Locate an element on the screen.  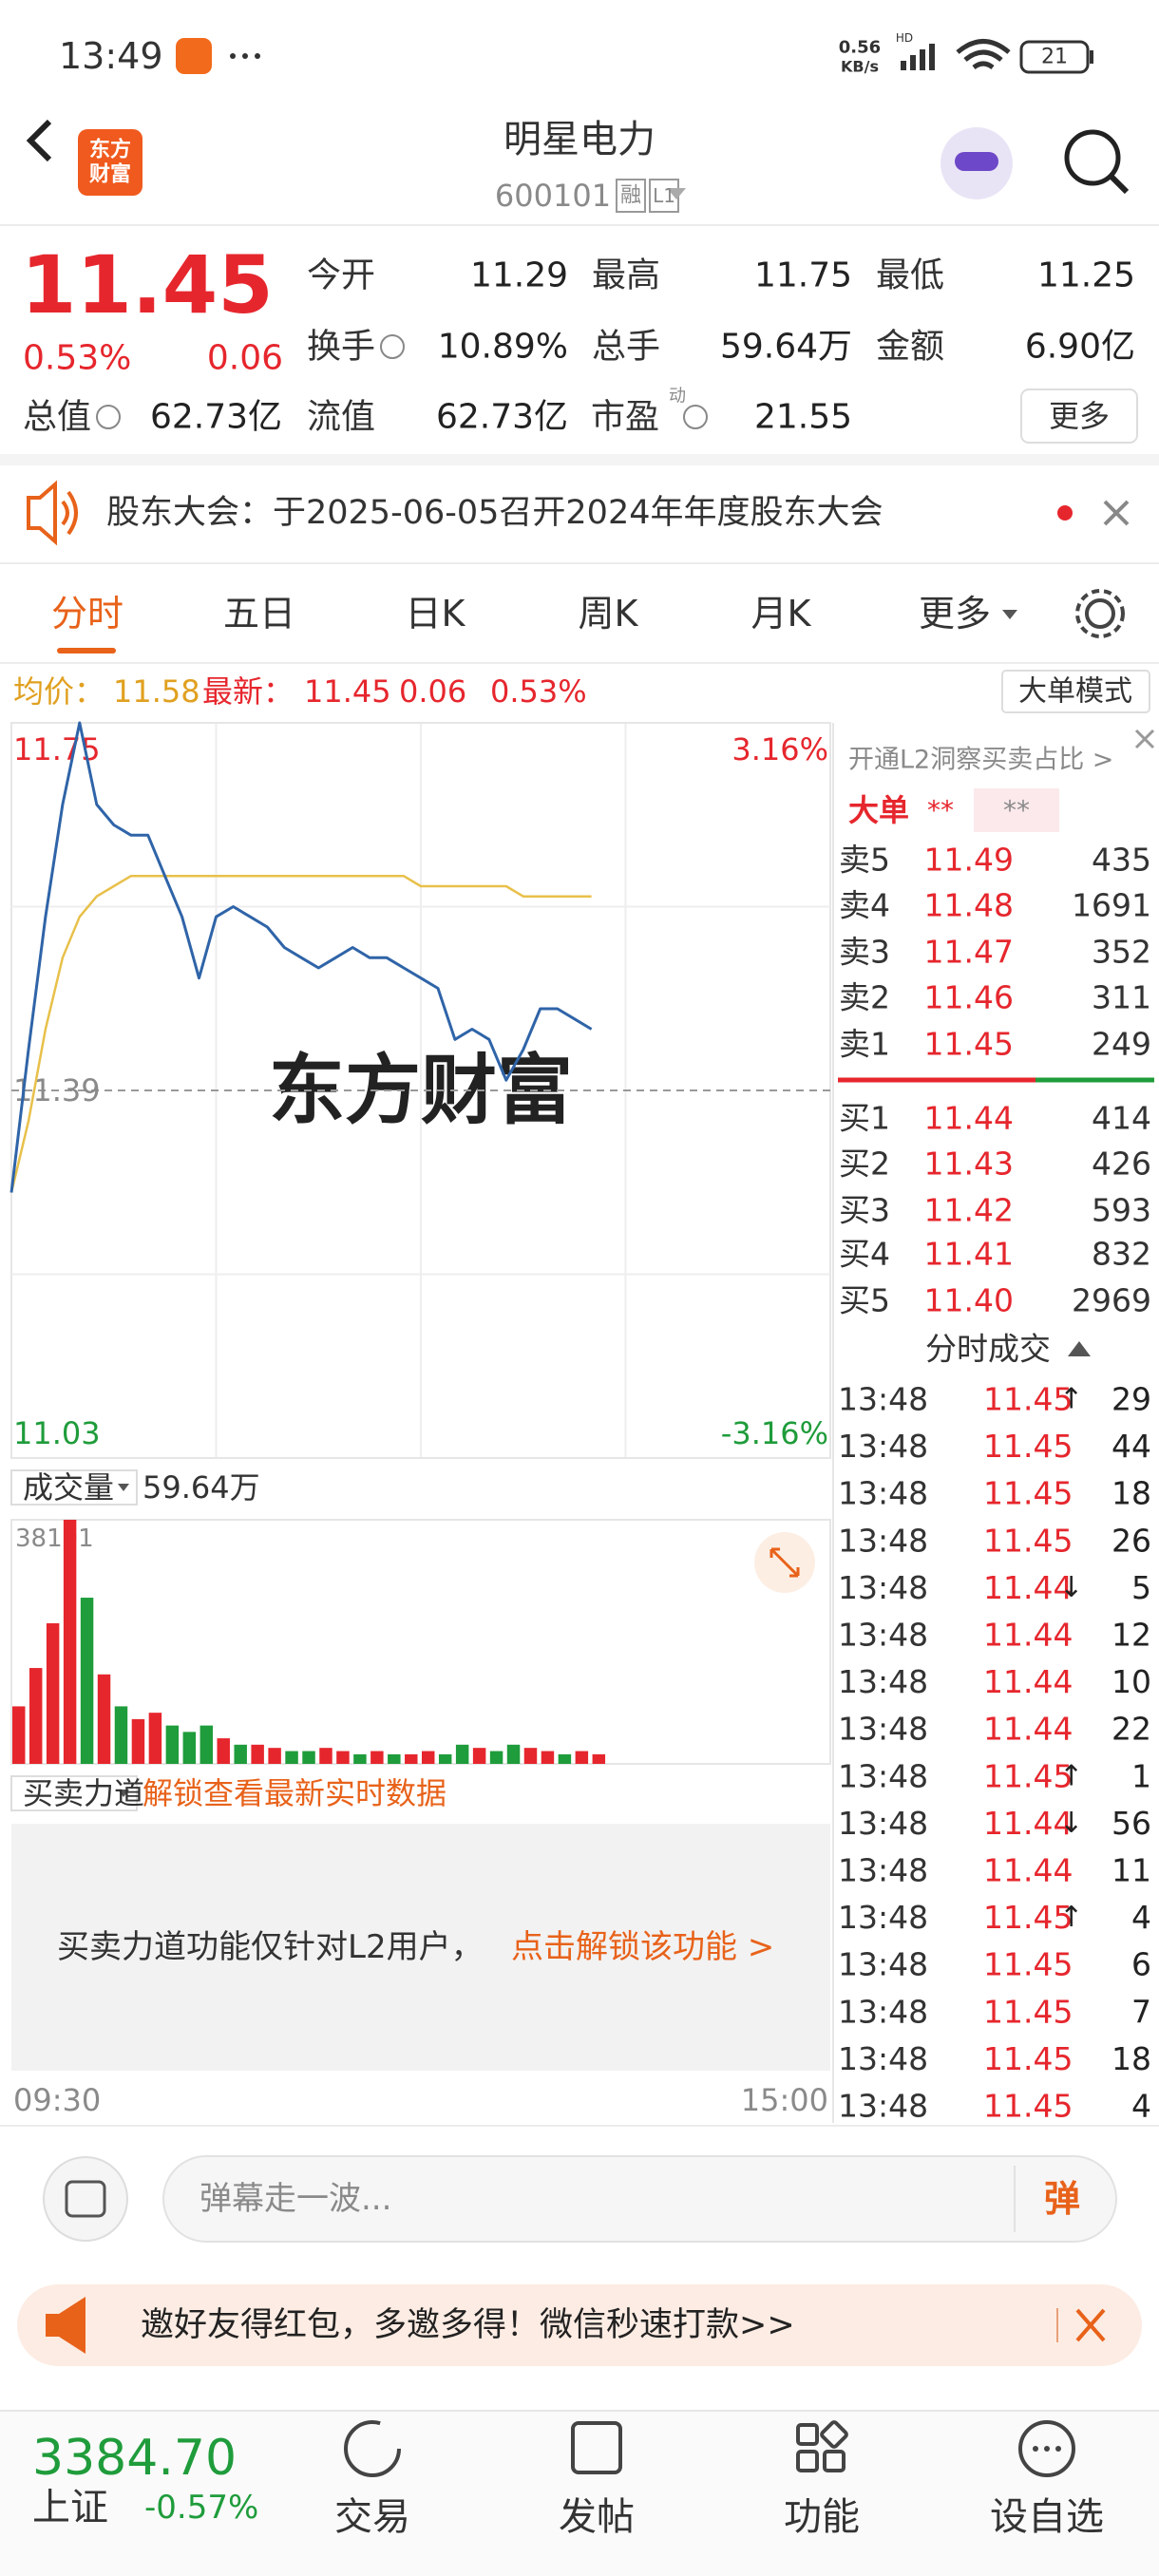
post-icon is located at coordinates (596, 2447).